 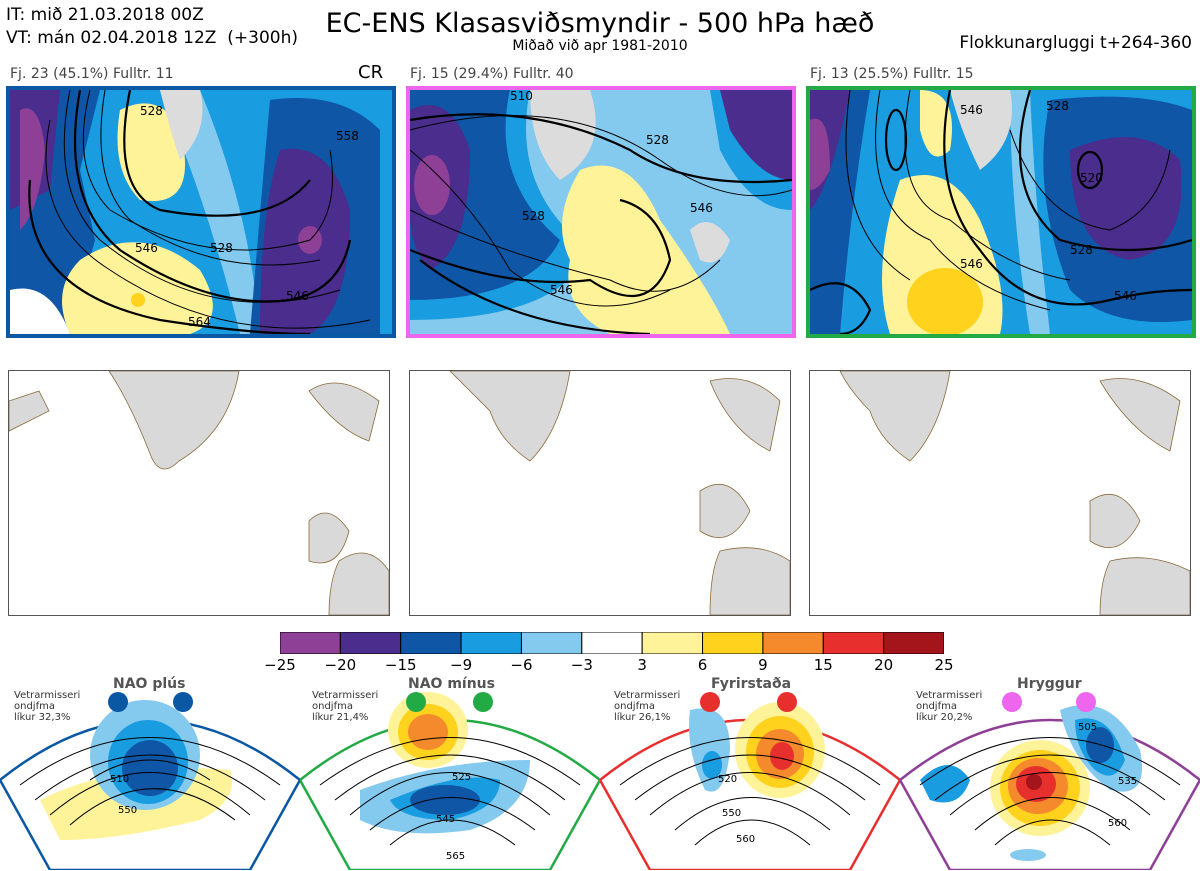 What do you see at coordinates (119, 779) in the screenshot?
I see `regime-1-contour-label: 510` at bounding box center [119, 779].